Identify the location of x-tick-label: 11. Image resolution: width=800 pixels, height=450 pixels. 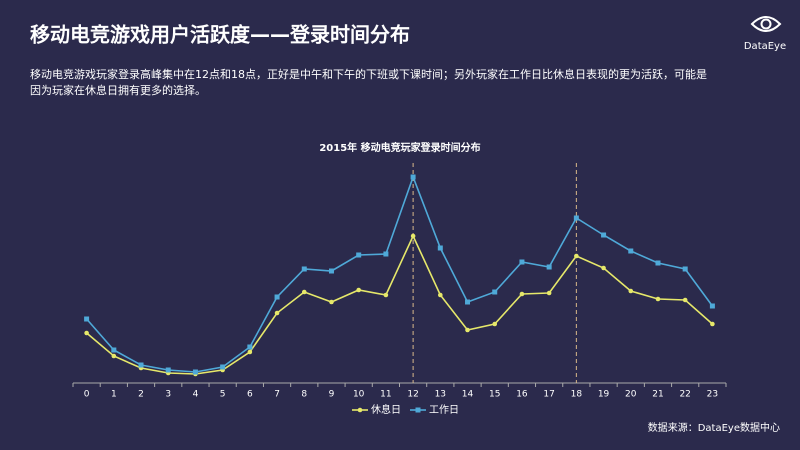
(385, 395).